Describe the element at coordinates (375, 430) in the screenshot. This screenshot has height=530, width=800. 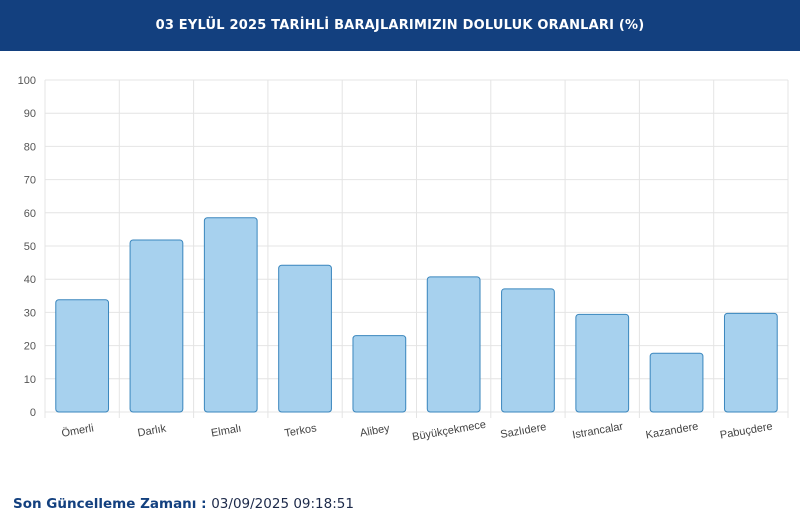
I see `x-tick-label: Alibey` at that location.